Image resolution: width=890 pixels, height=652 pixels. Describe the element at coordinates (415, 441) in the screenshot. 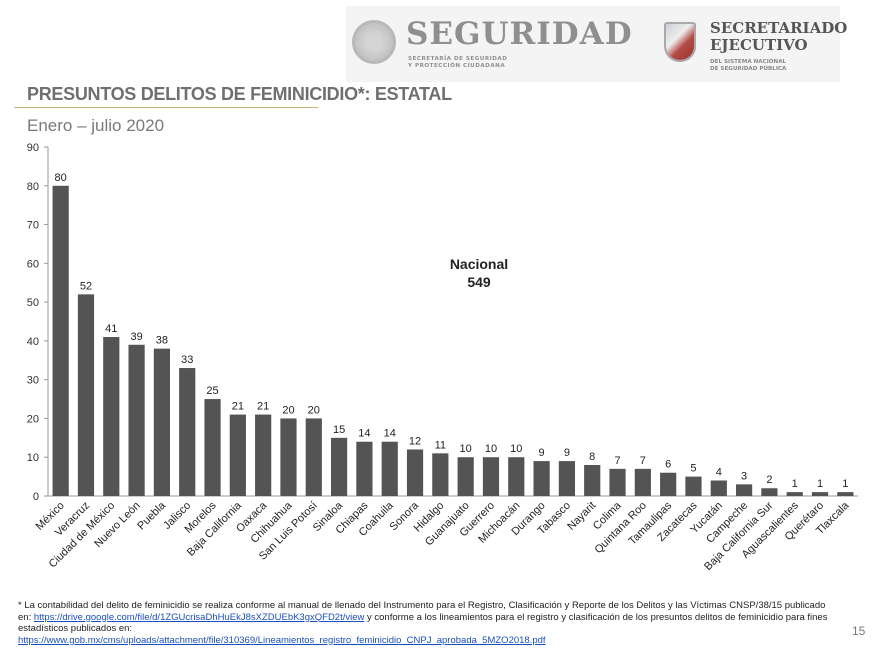

I see `bar-value-label: 12` at that location.